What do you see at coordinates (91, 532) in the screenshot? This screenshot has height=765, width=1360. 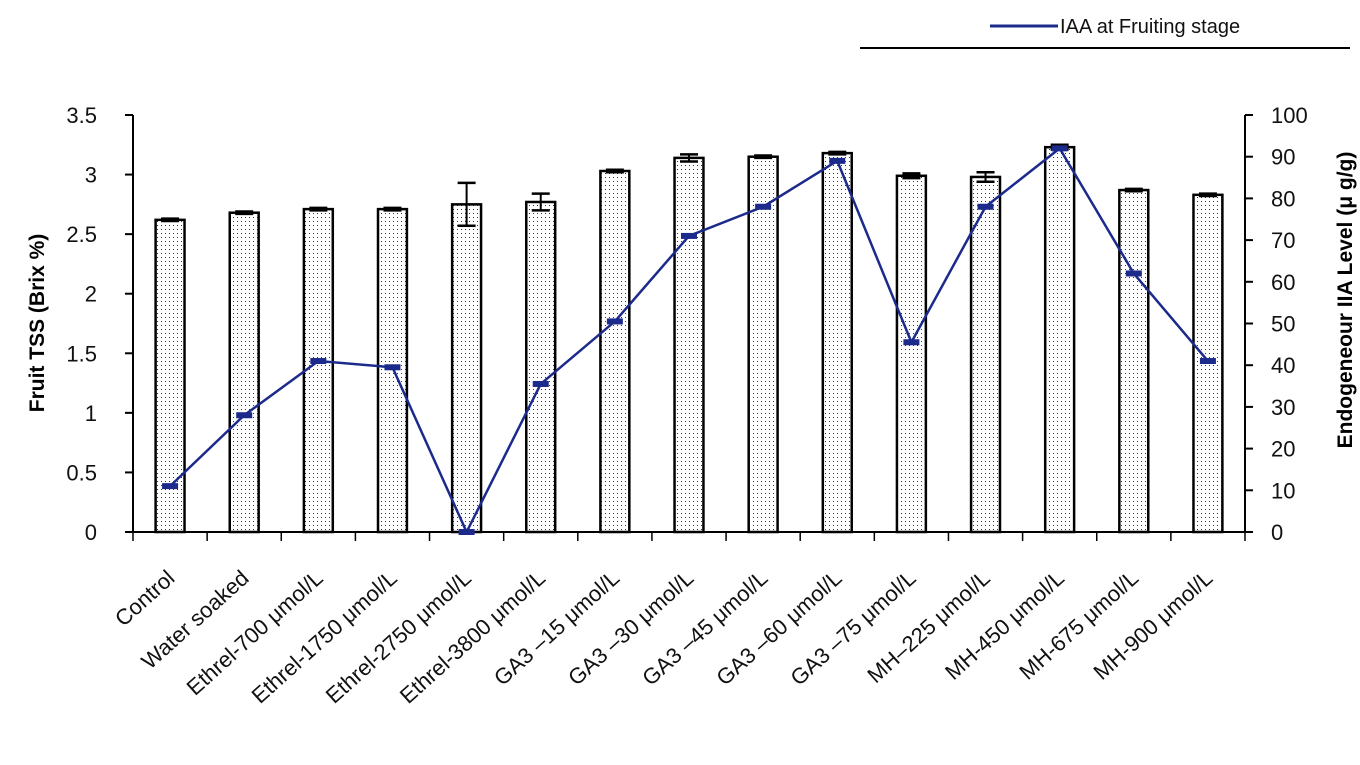 I see `y-tick-label: 0` at bounding box center [91, 532].